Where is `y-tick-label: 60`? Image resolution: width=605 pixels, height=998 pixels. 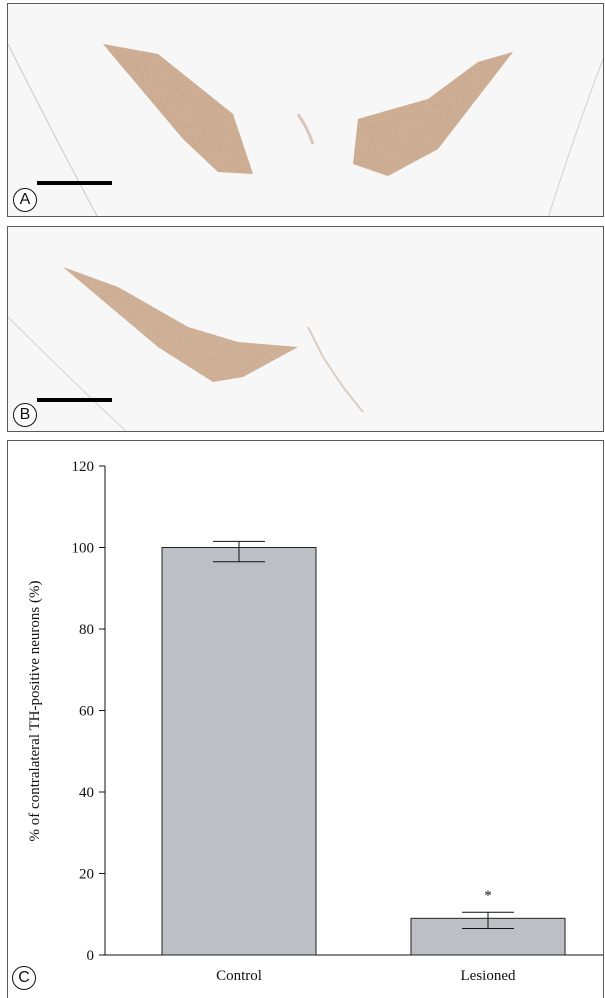
y-tick-label: 60 is located at coordinates (86, 712).